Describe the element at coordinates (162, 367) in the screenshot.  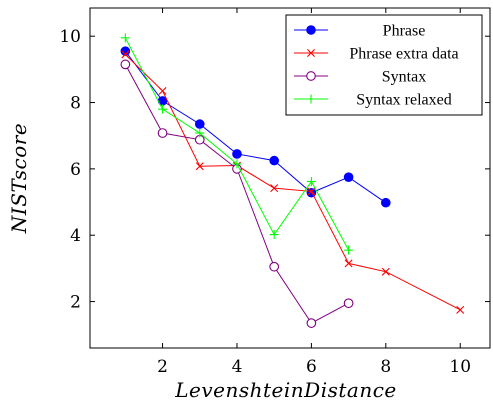
I see `x-tick-label: 2` at that location.